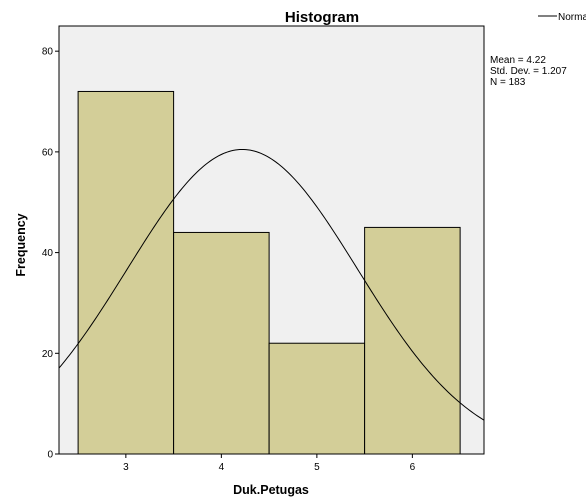 The width and height of the screenshot is (586, 502). I want to click on y-tick-label-80: 80, so click(48, 52).